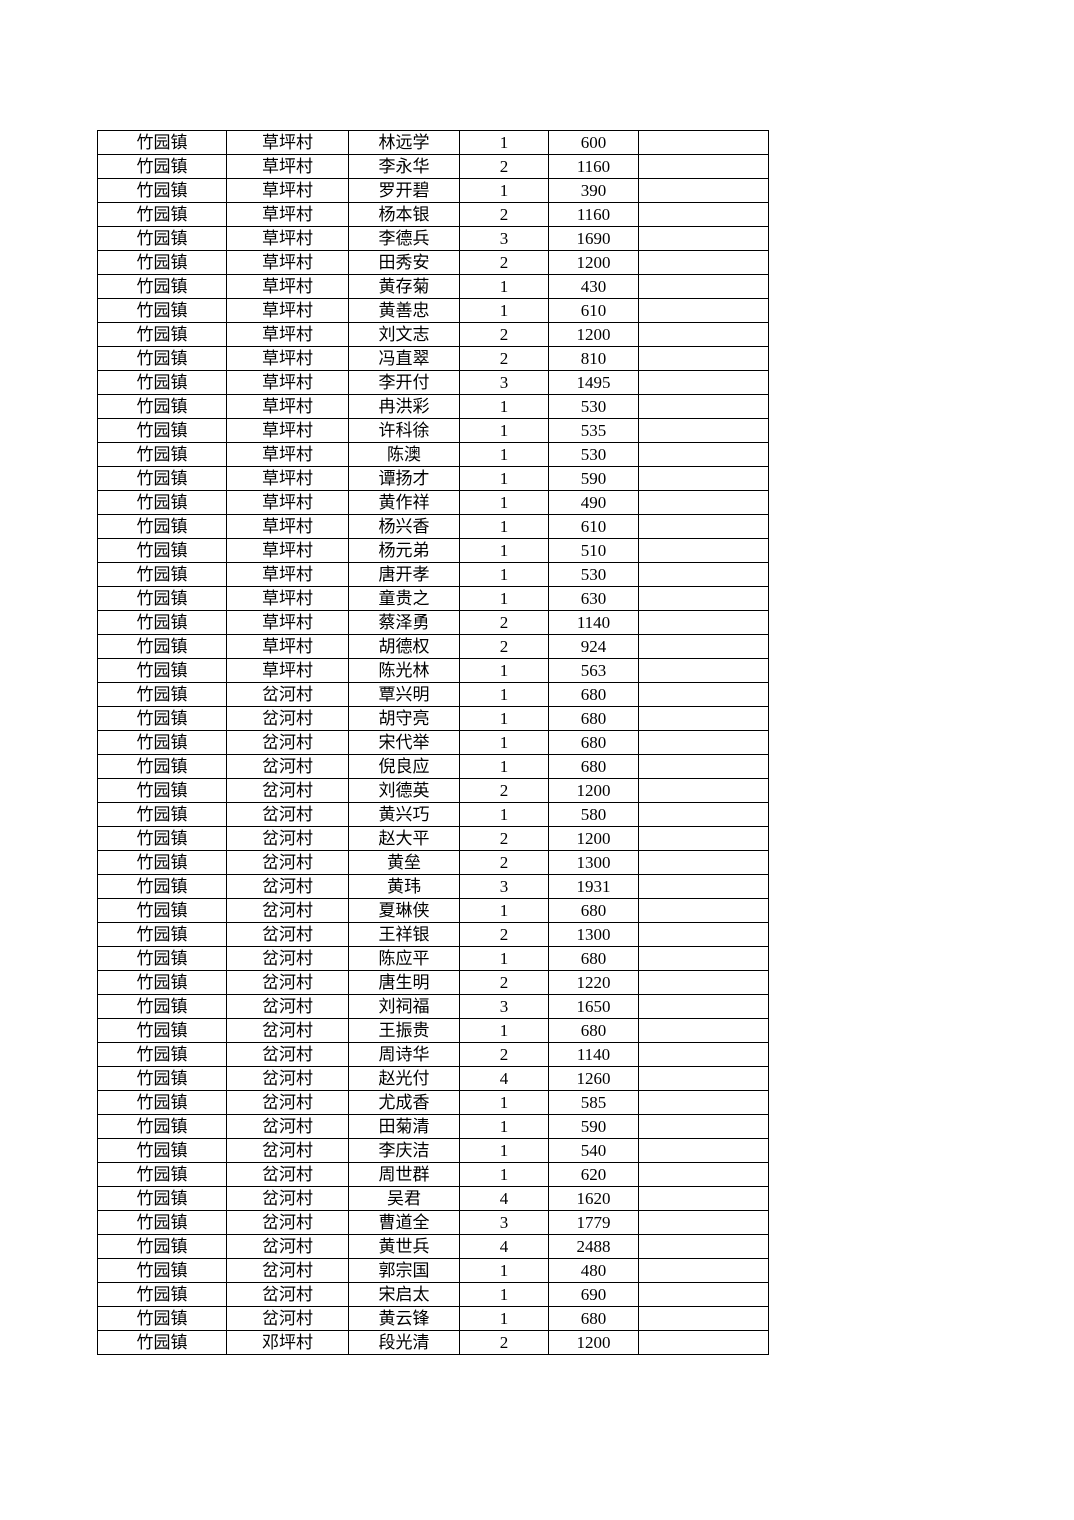  Describe the element at coordinates (433, 814) in the screenshot. I see `table-row: 竹园镇 岔河村 黄兴巧 1 580` at that location.